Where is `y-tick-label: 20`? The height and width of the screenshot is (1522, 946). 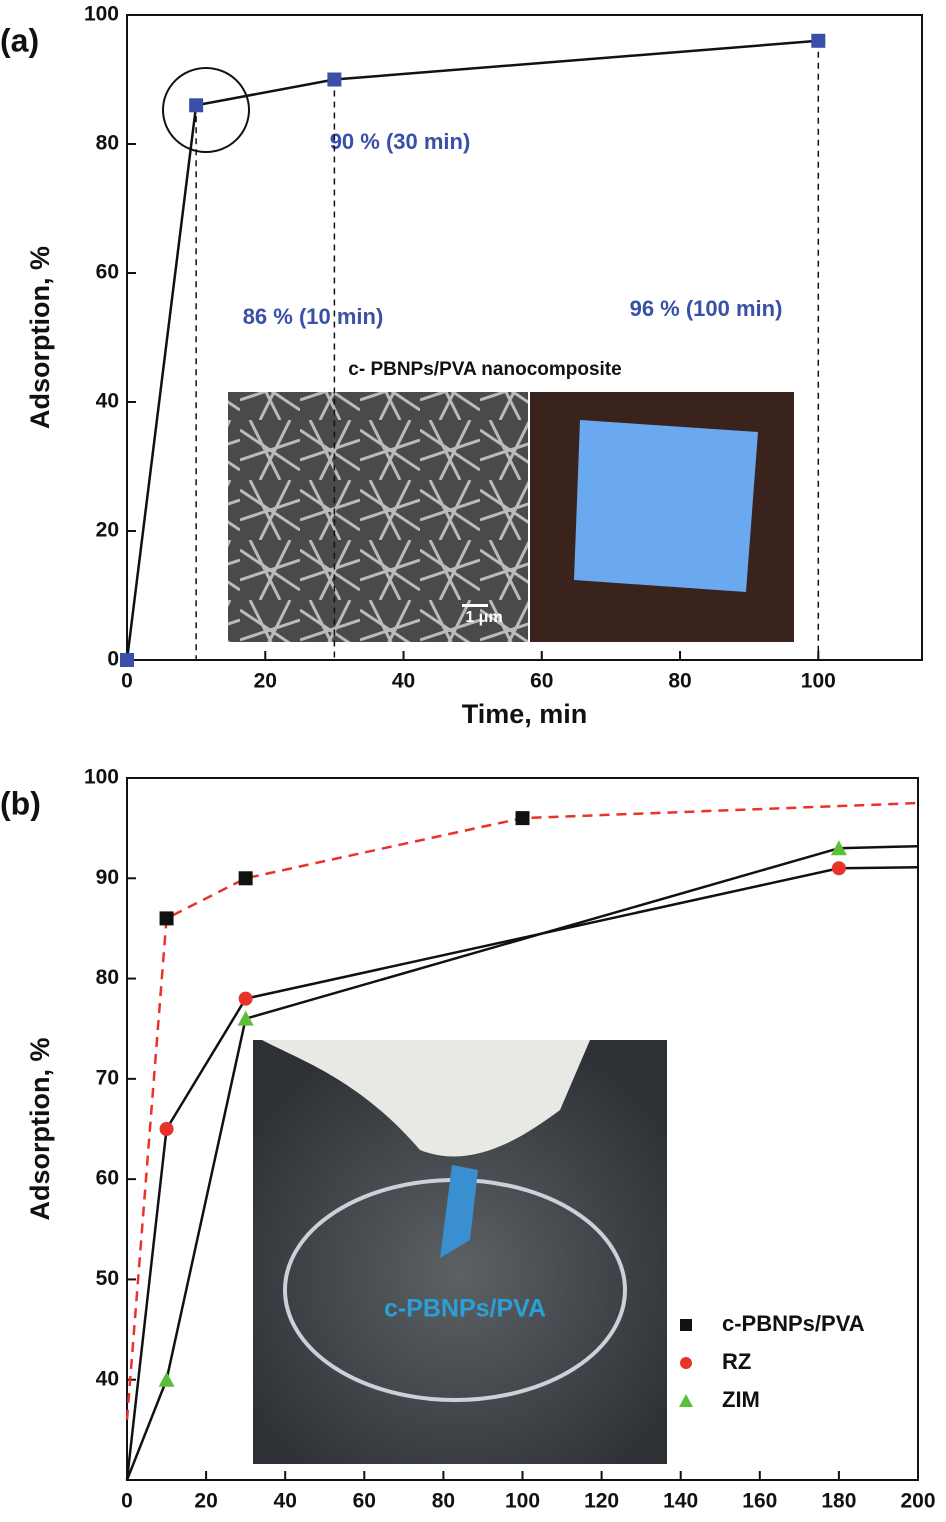
y-tick-label: 20 is located at coordinates (107, 530).